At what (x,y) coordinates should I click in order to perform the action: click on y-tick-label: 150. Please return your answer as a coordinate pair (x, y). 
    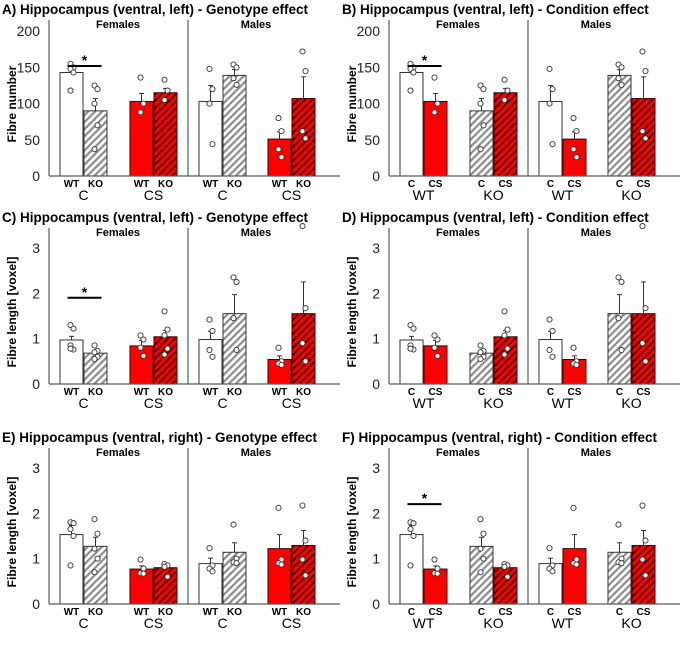
    Looking at the image, I should click on (369, 67).